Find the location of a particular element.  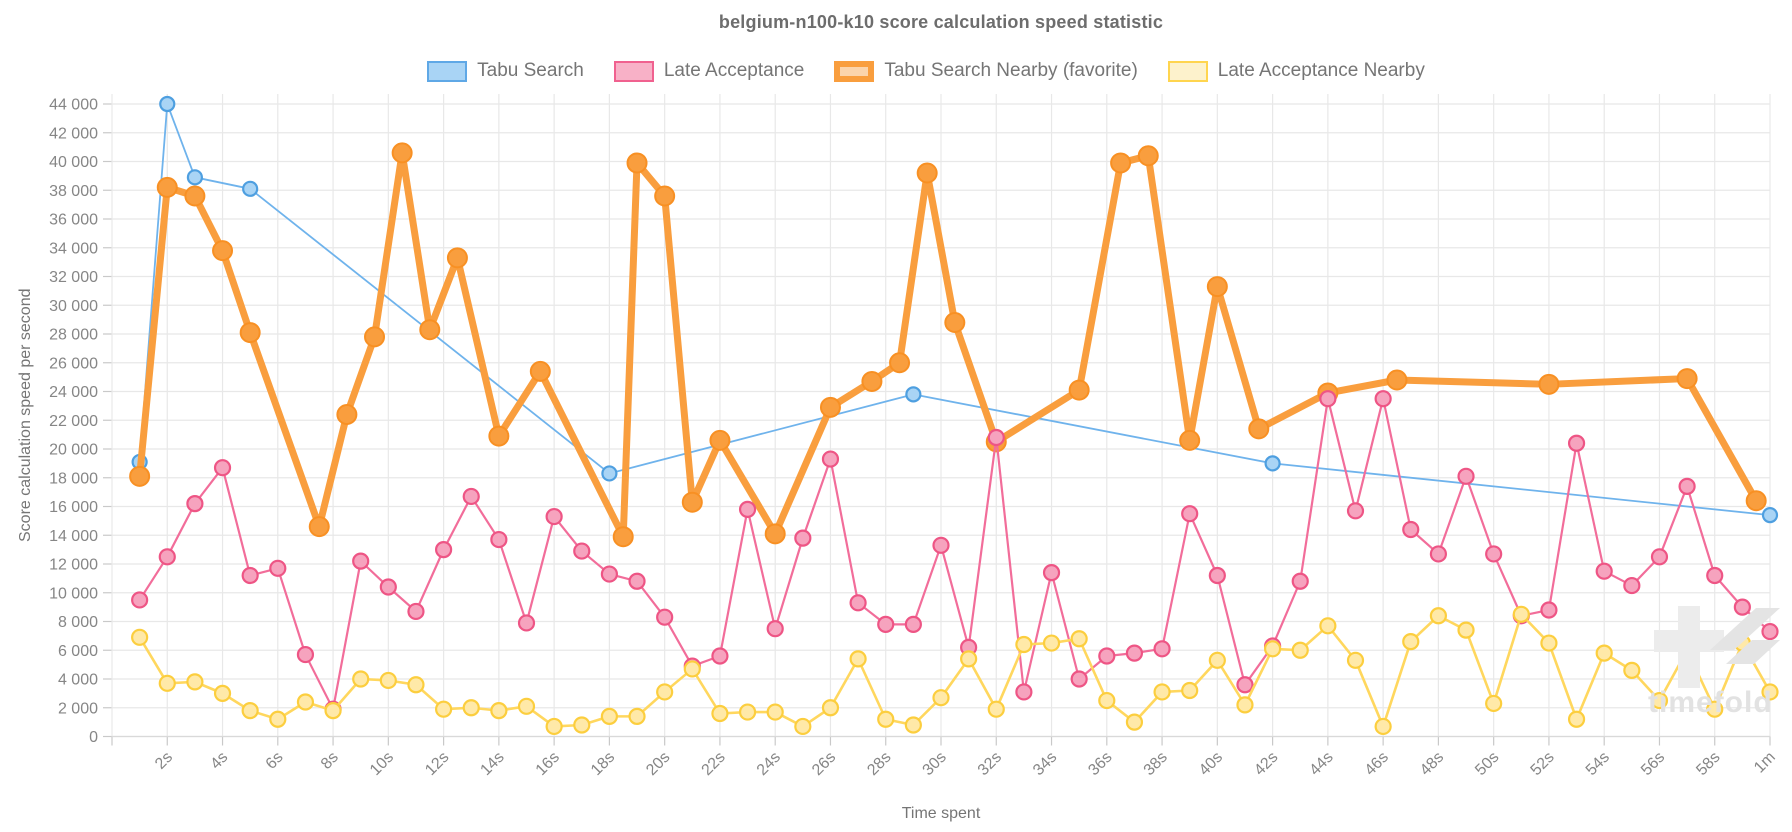

svg-text: 20s is located at coordinates (658, 764).